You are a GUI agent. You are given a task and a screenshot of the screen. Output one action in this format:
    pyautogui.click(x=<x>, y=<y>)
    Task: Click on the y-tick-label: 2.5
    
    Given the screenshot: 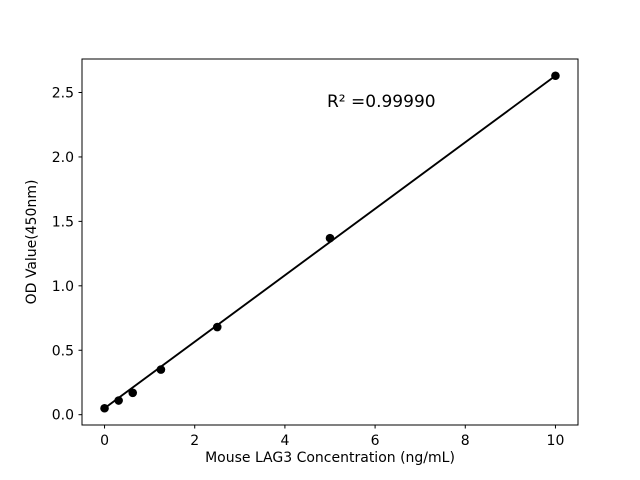 What is the action you would take?
    pyautogui.click(x=63, y=94)
    